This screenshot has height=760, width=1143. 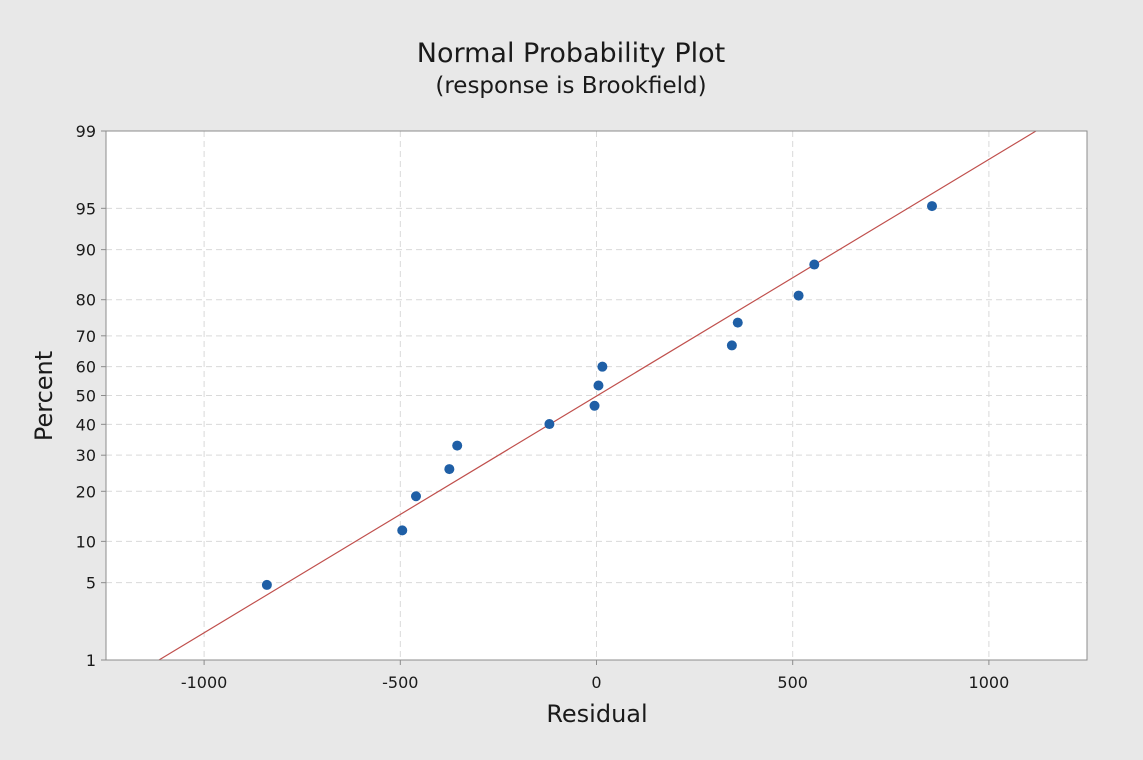 I want to click on x-axis-ticks: -1000 -500 0 500 1000, so click(x=595, y=676).